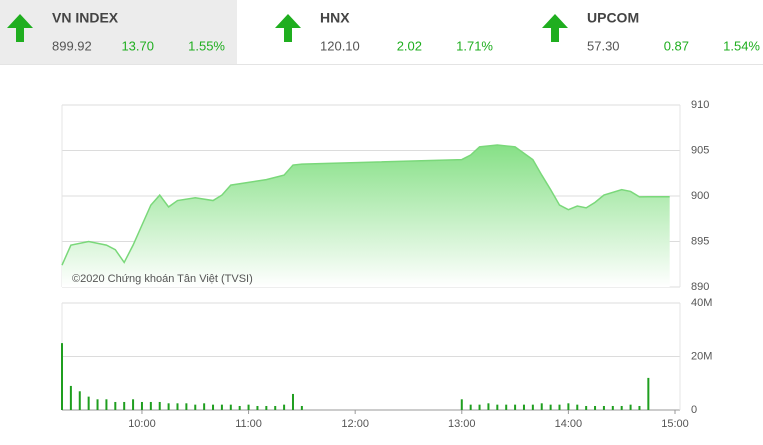 The width and height of the screenshot is (763, 445). Describe the element at coordinates (72, 45) in the screenshot. I see `index-value: 899.92` at that location.